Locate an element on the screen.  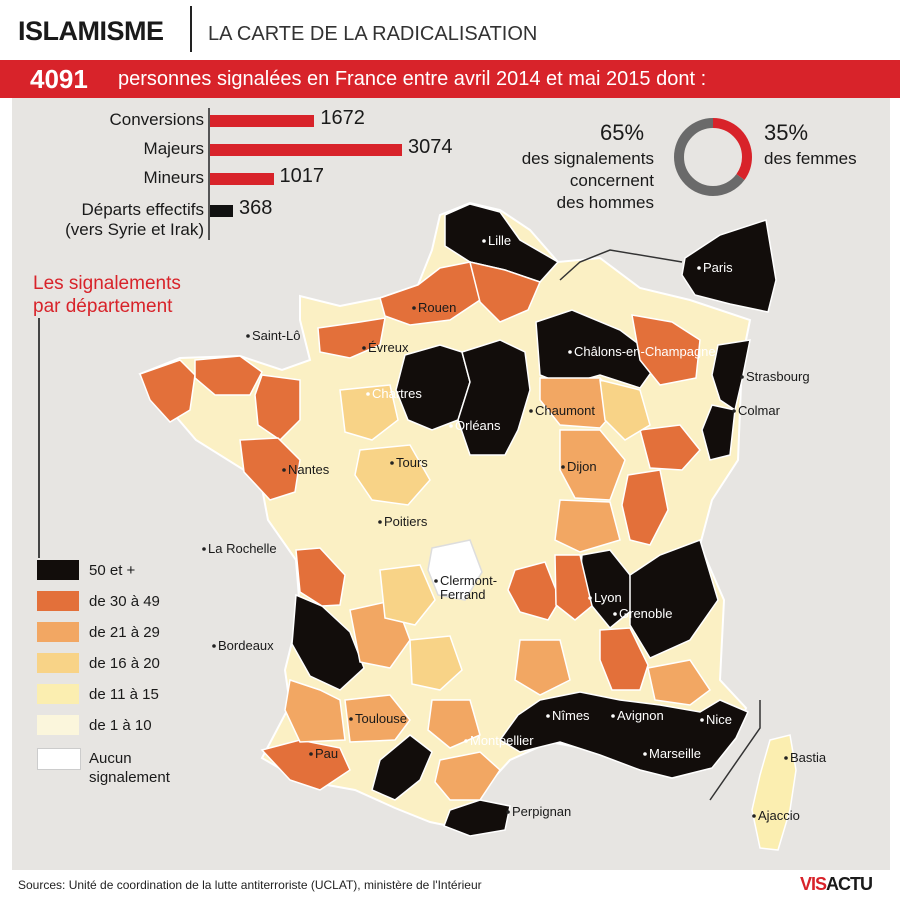
city-label: Saint-Lô is located at coordinates (276, 335).